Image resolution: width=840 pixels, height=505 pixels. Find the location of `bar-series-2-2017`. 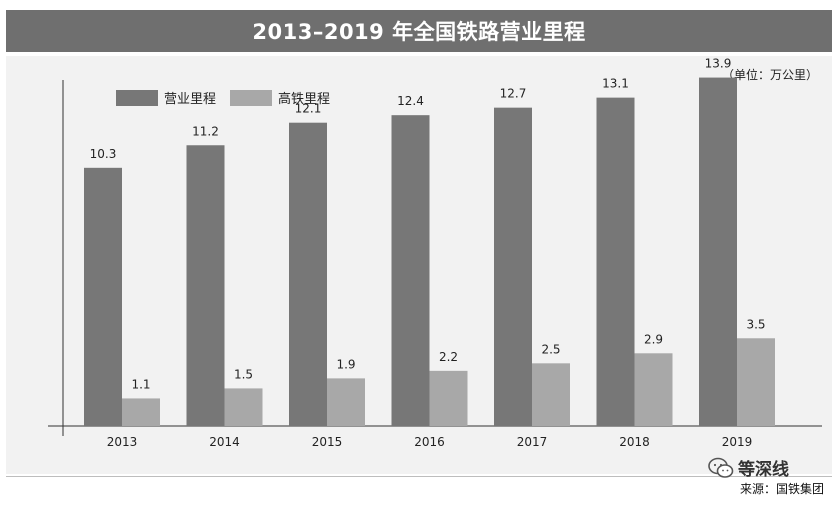

bar-series-2-2017 is located at coordinates (551, 394).